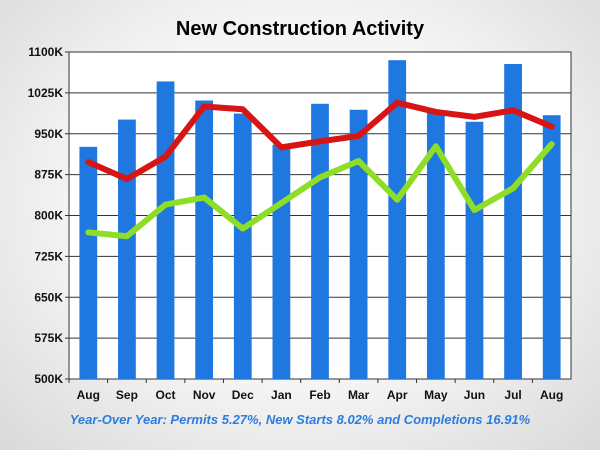 The height and width of the screenshot is (450, 600). I want to click on x-tick-label: Feb, so click(319, 395).